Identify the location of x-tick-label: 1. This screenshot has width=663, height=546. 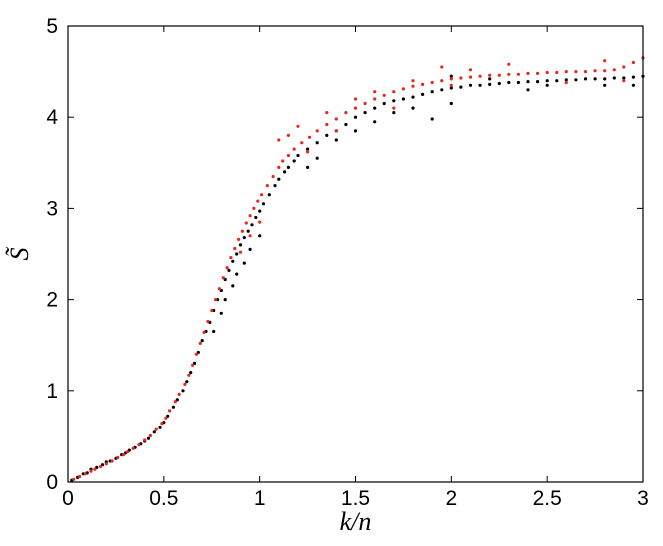
(260, 498).